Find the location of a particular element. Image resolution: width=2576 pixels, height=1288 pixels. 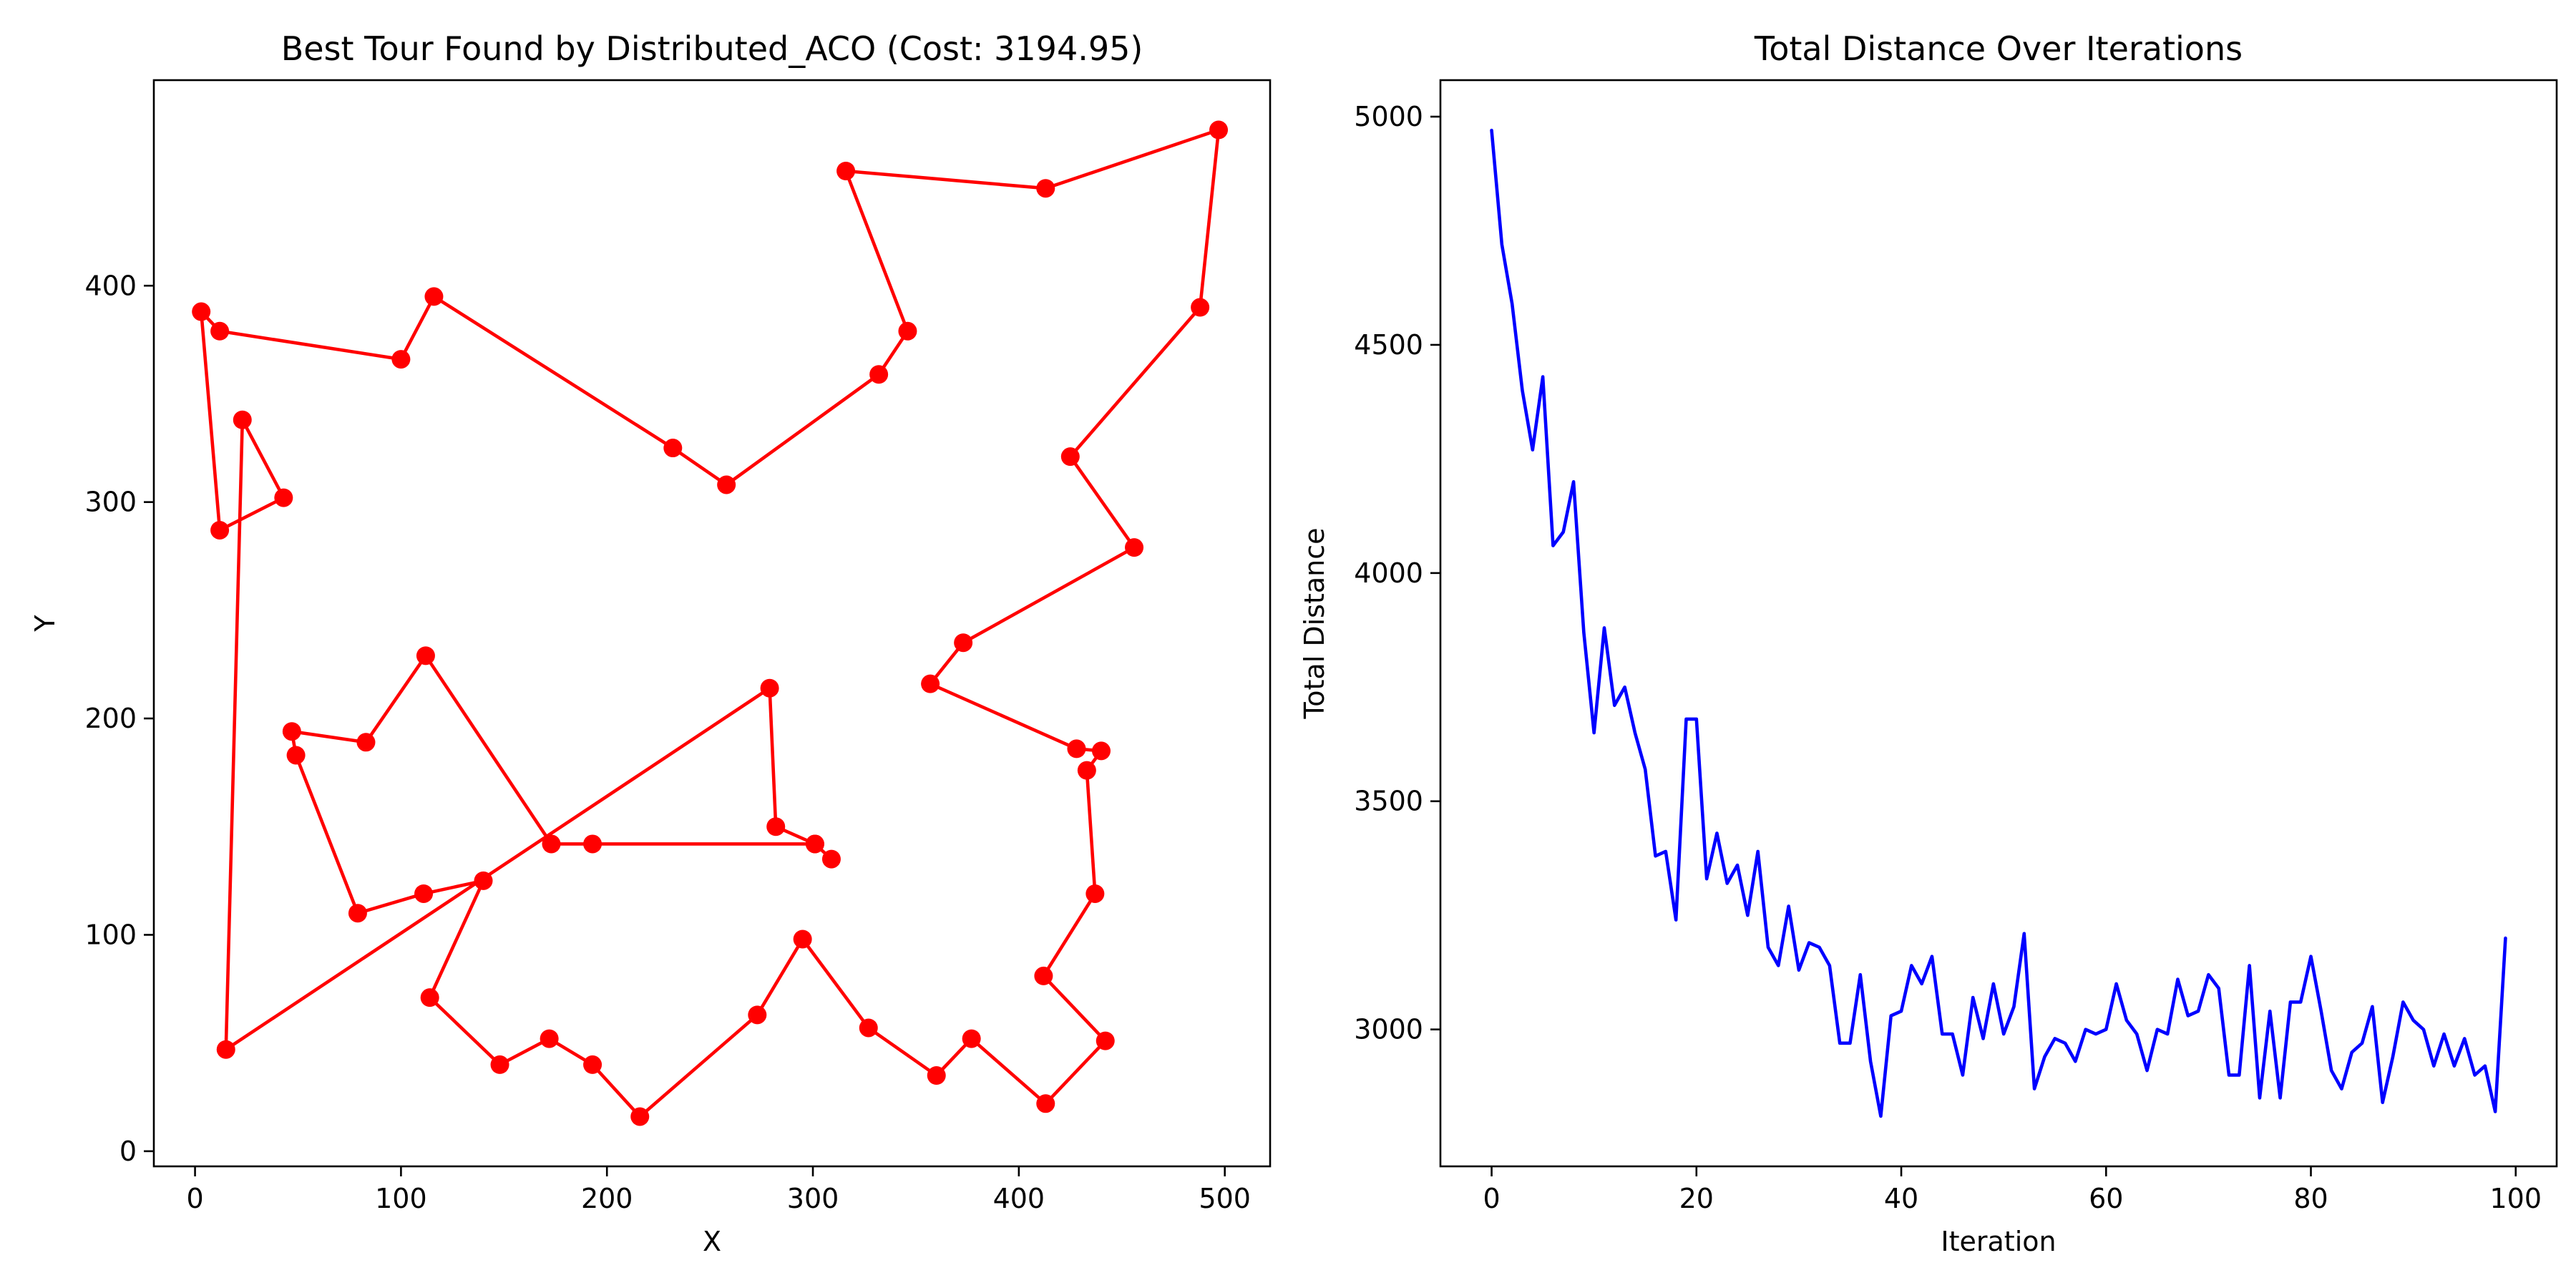

total-distance-x-tick-label: 60 is located at coordinates (2106, 1198).